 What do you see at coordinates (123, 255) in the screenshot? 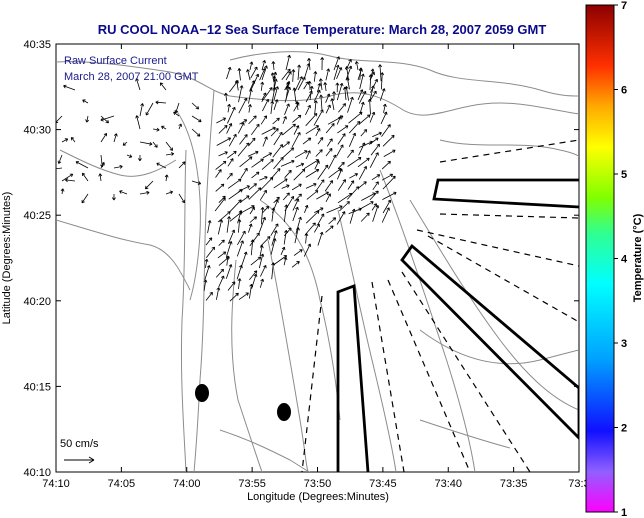
I see `contour-raritan` at bounding box center [123, 255].